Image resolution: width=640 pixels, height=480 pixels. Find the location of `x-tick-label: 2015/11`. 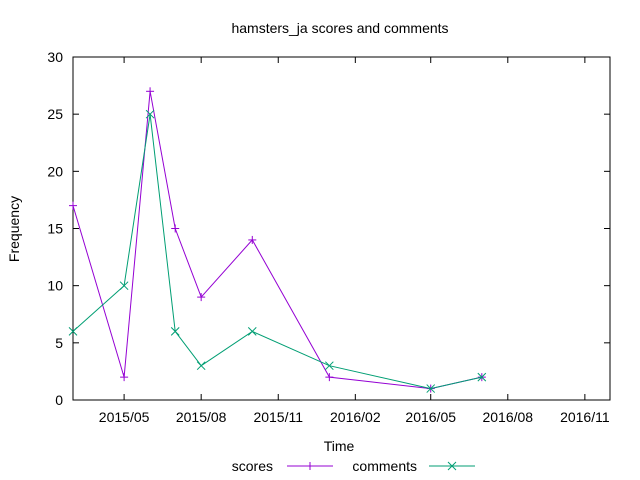

x-tick-label: 2015/11 is located at coordinates (278, 417).